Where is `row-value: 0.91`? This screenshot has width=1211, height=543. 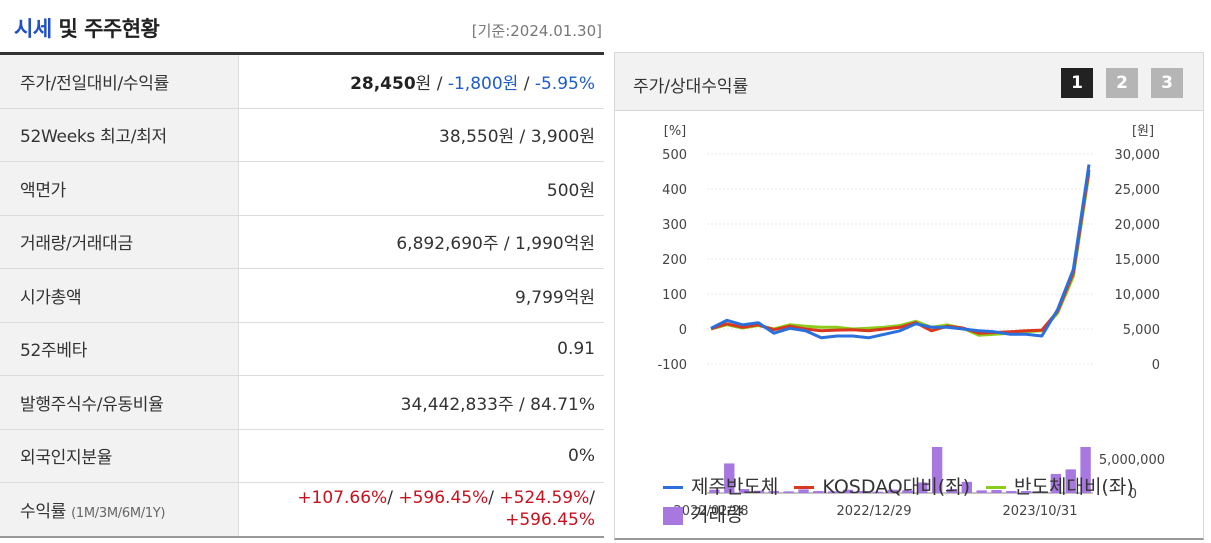
row-value: 0.91 is located at coordinates (421, 349).